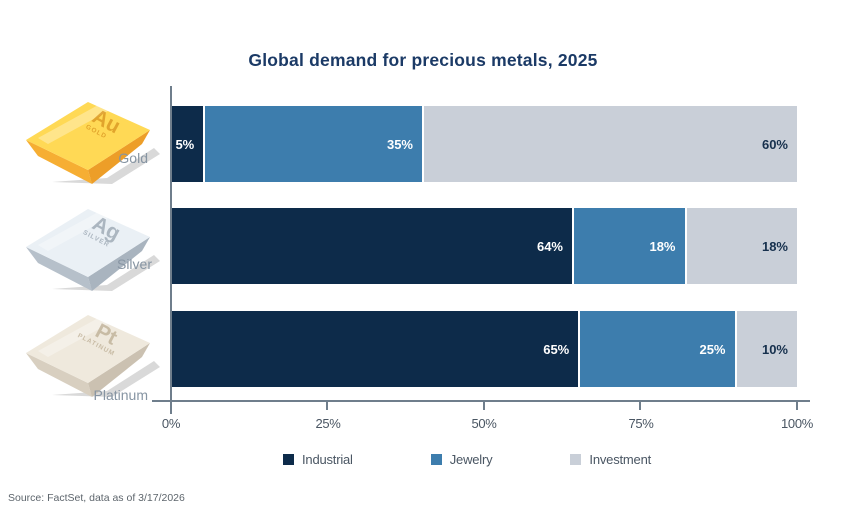  I want to click on source-note: Source: FactSet, data as of 3/17/2026, so click(96, 498).